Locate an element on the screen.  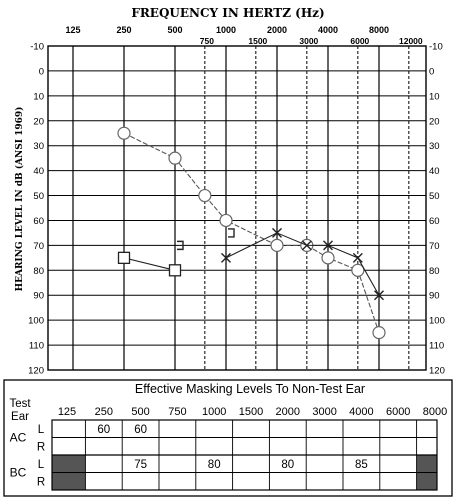
masking-frequency-header: 750 is located at coordinates (177, 412).